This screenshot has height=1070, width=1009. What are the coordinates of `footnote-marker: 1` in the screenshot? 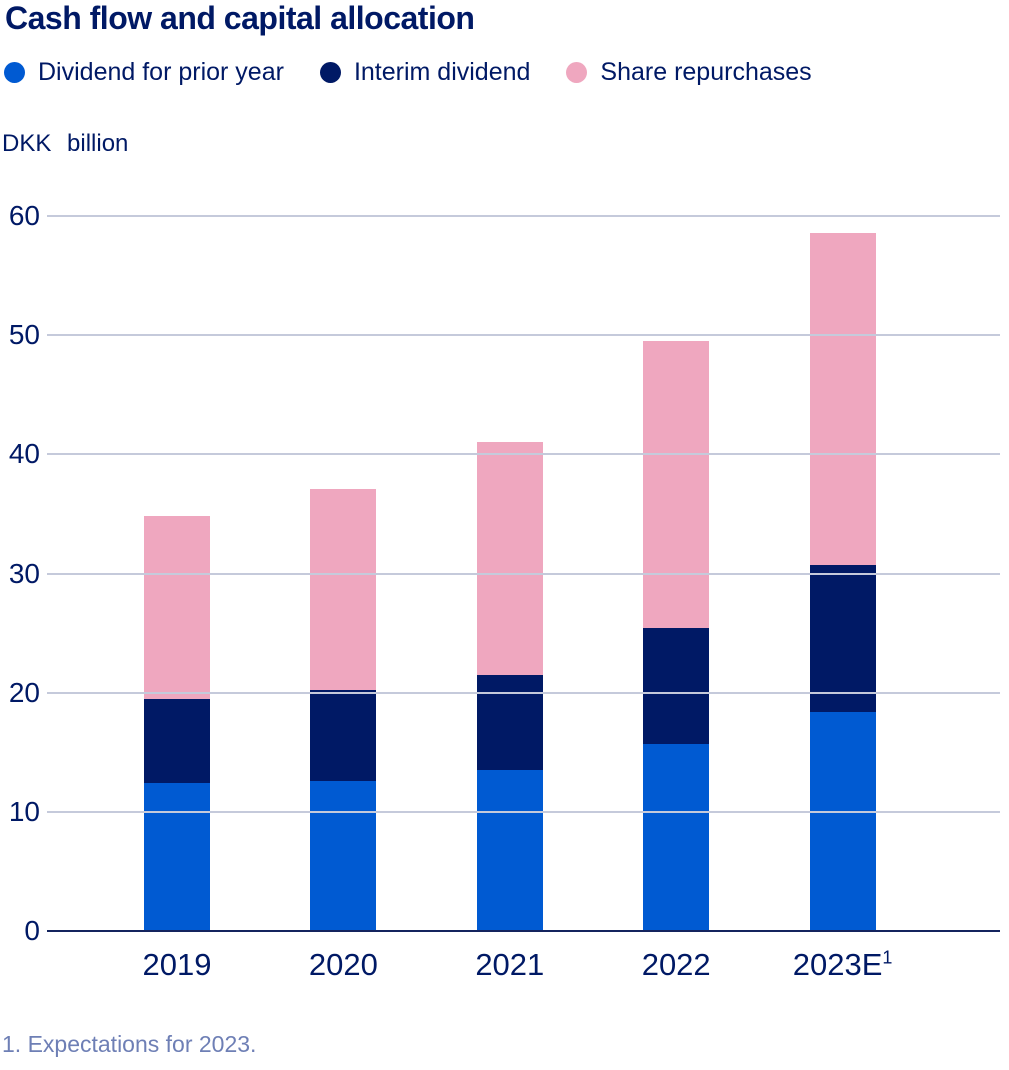 It's located at (887, 957).